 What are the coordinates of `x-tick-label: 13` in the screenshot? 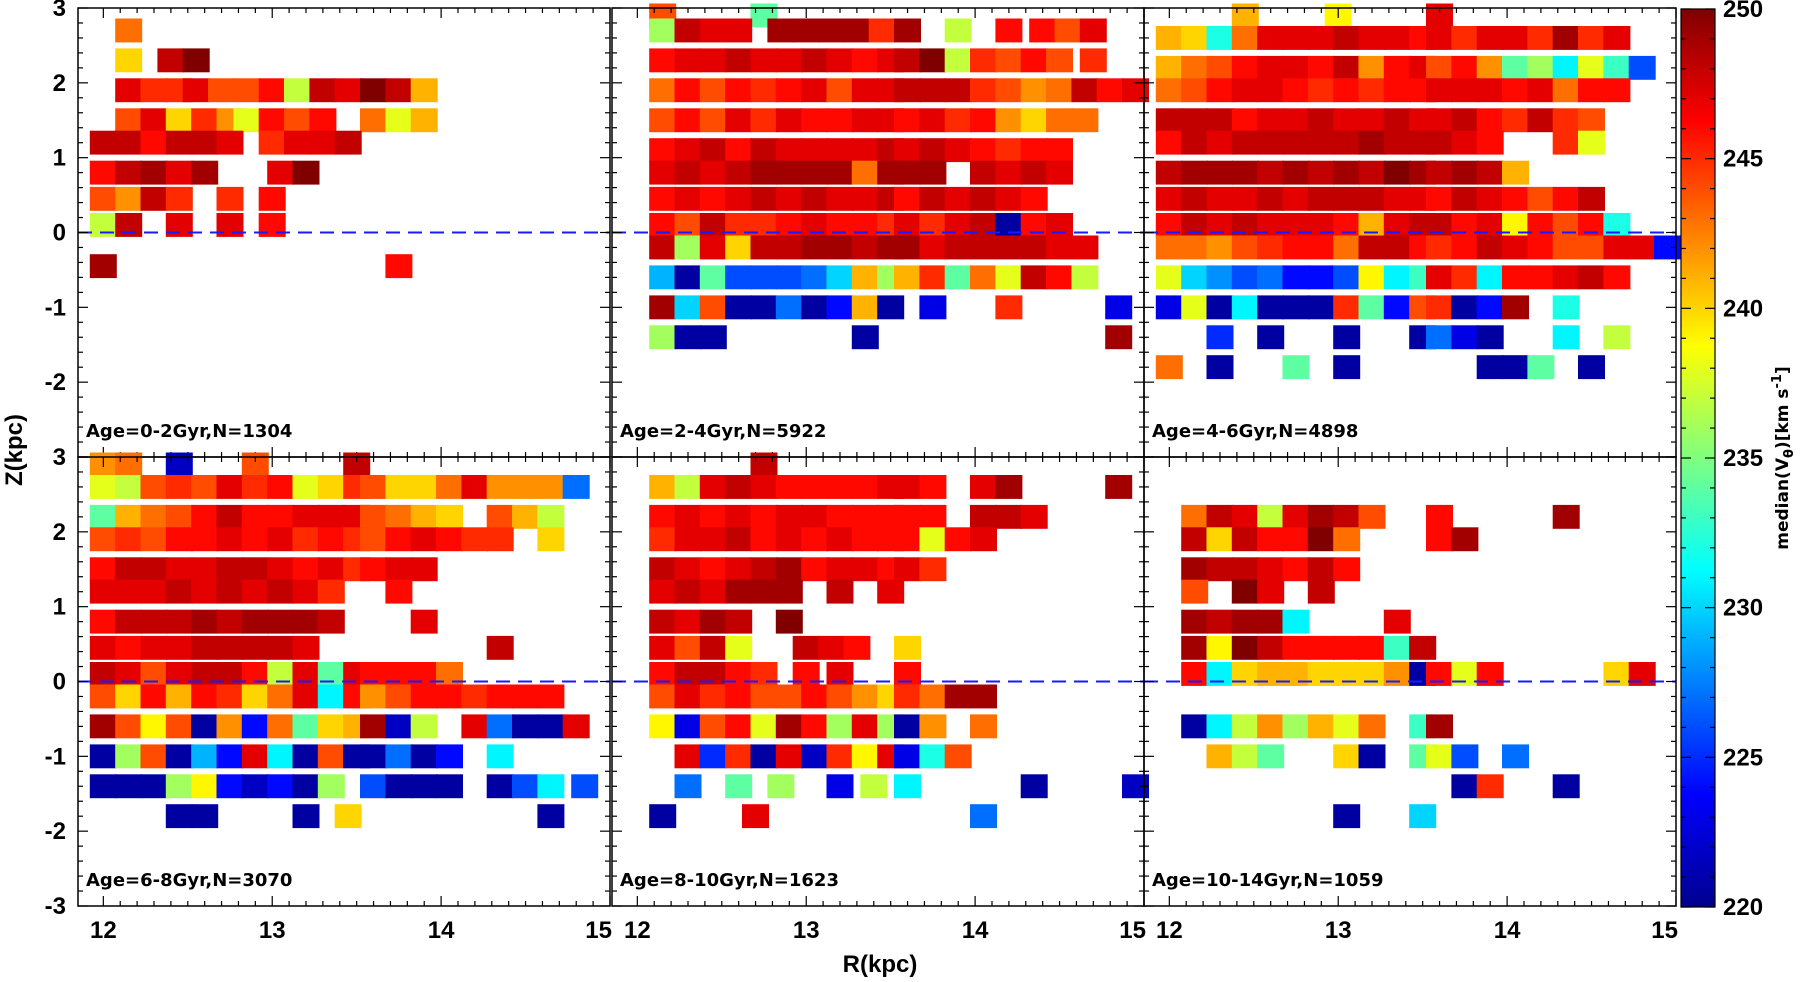 It's located at (272, 930).